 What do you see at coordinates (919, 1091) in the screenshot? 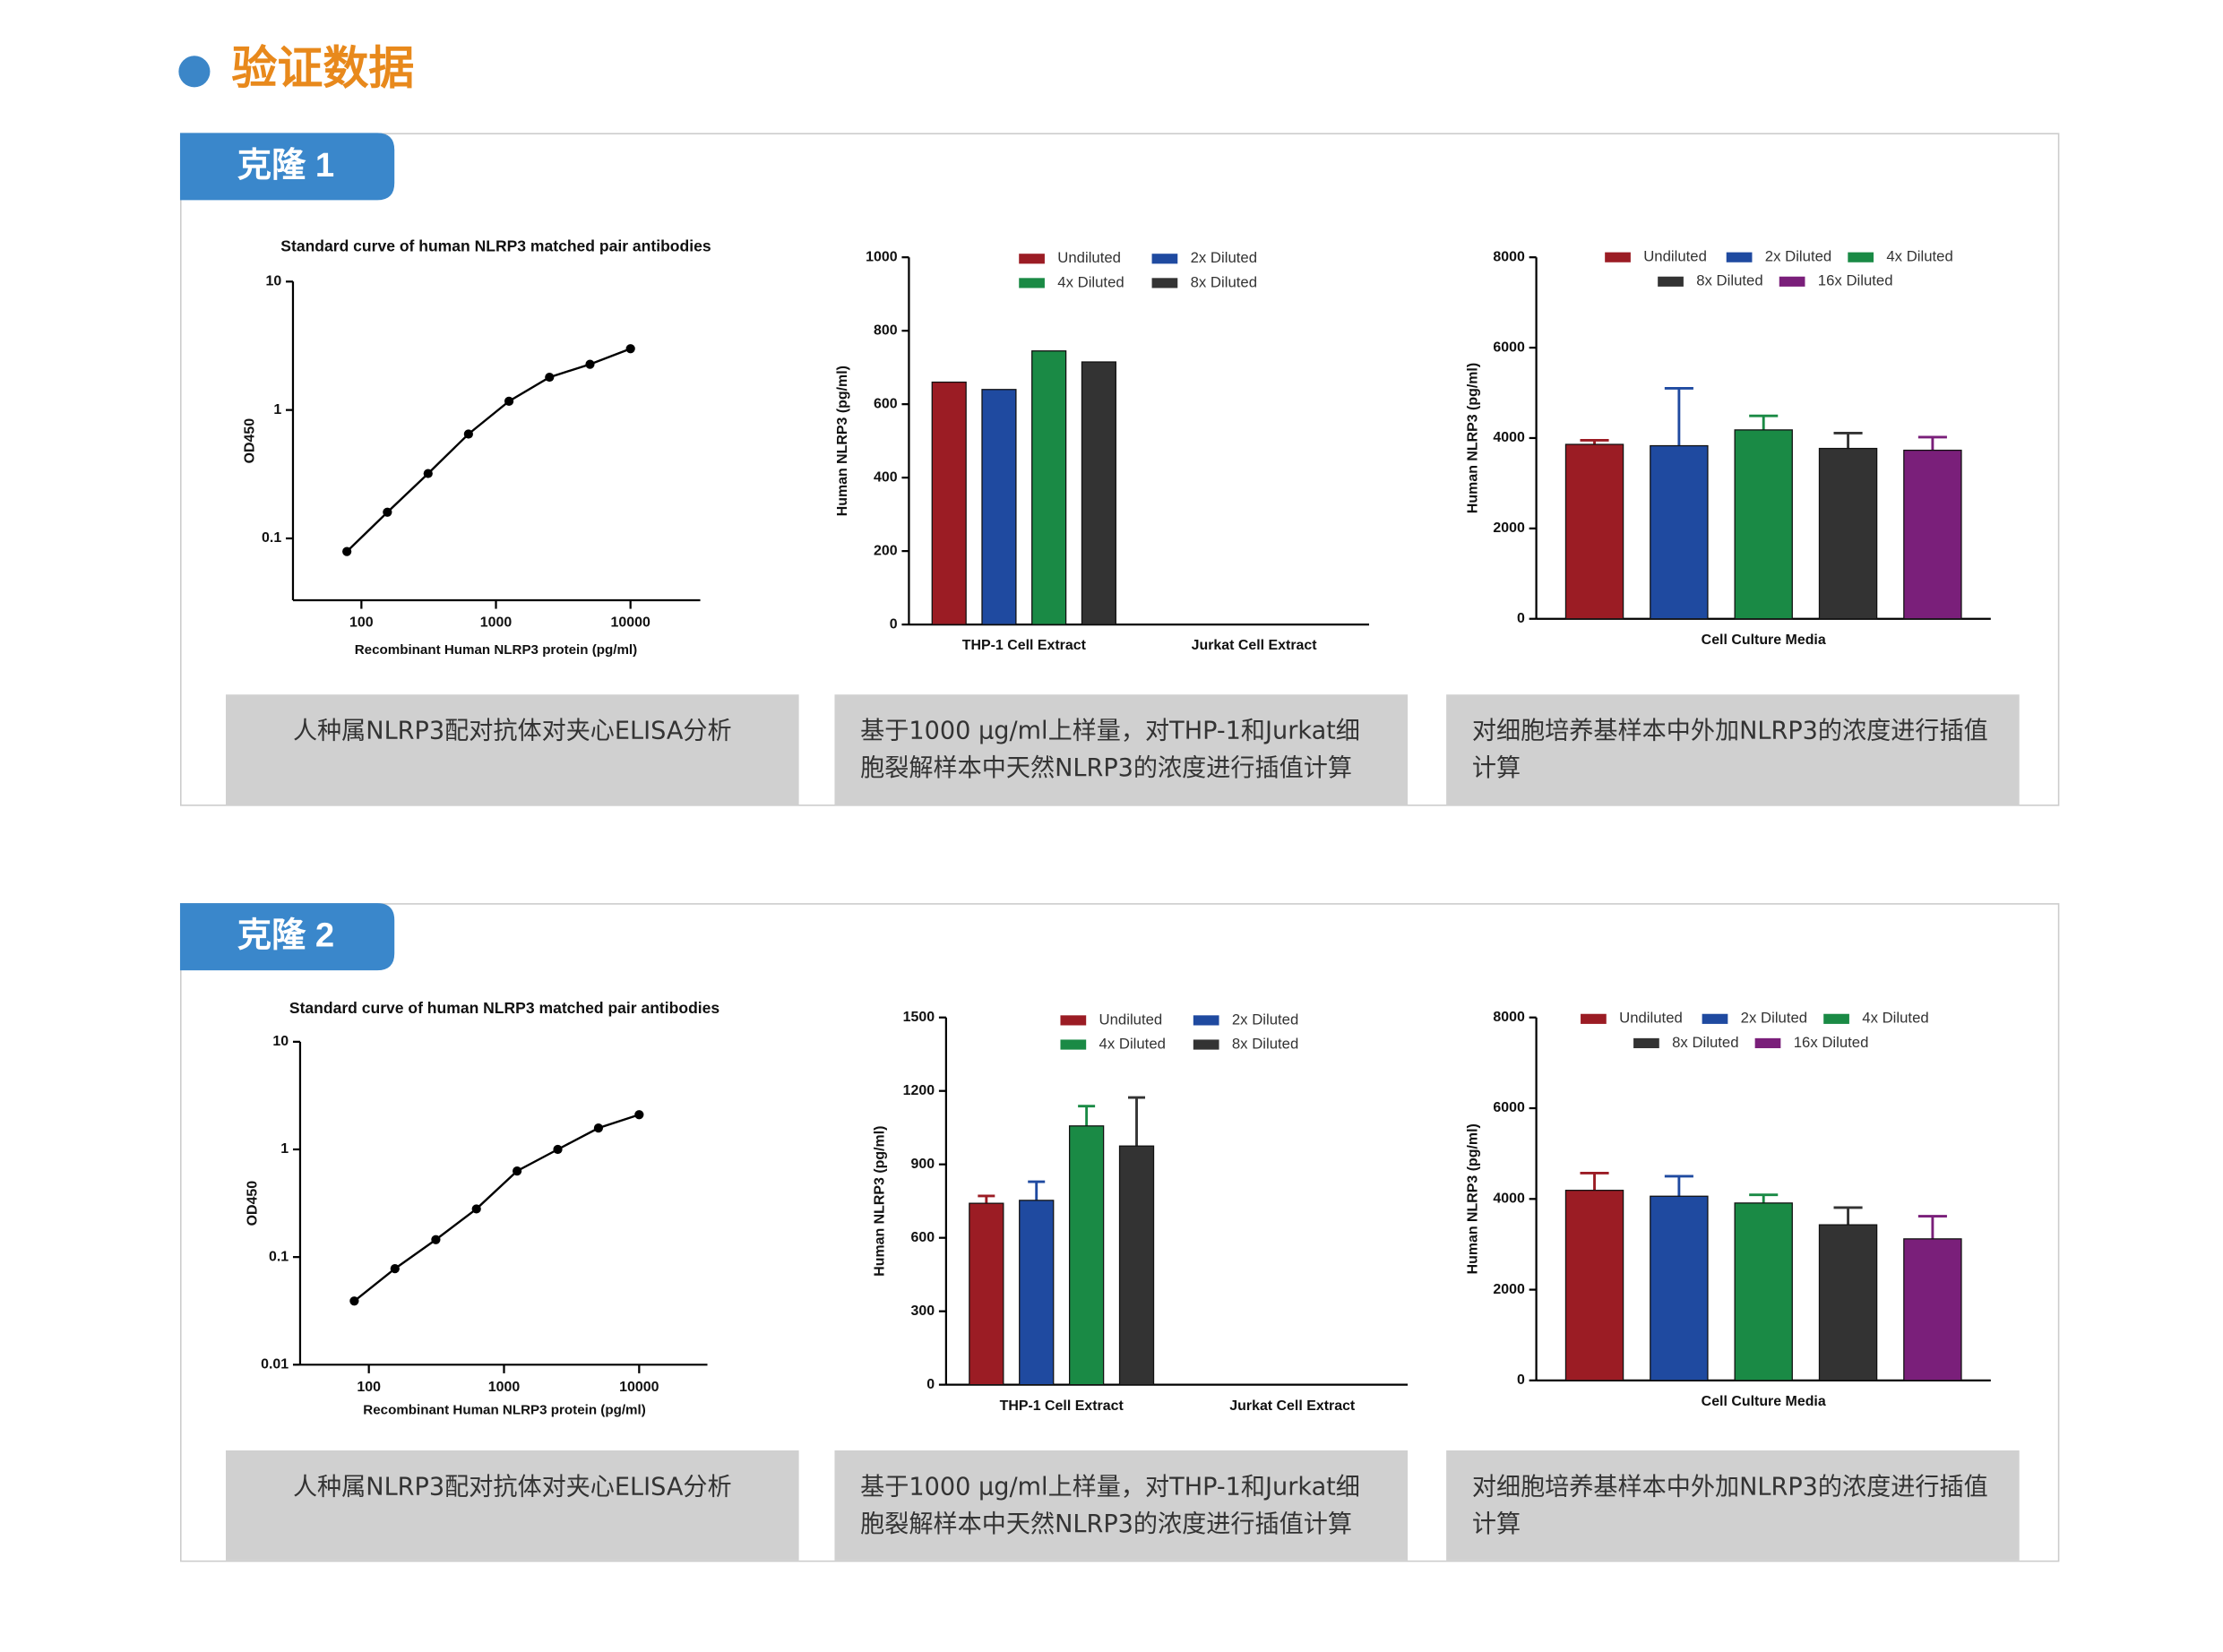
I see `y-tick-label: 1200` at bounding box center [919, 1091].